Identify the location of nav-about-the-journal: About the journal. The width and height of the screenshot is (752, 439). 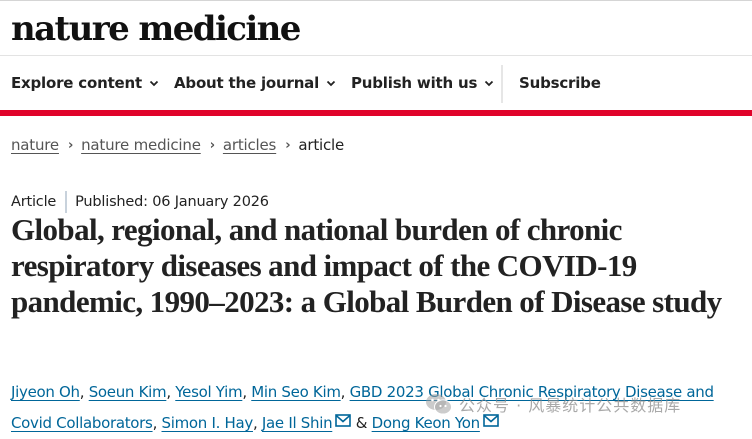
(255, 83).